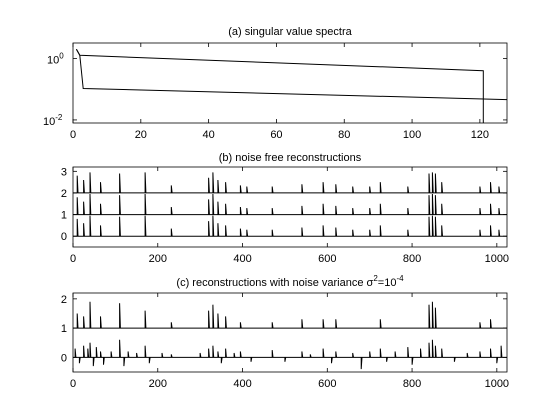 This screenshot has height=420, width=560. Describe the element at coordinates (290, 158) in the screenshot. I see `panel-b-title: (b) noise free reconstructions` at that location.